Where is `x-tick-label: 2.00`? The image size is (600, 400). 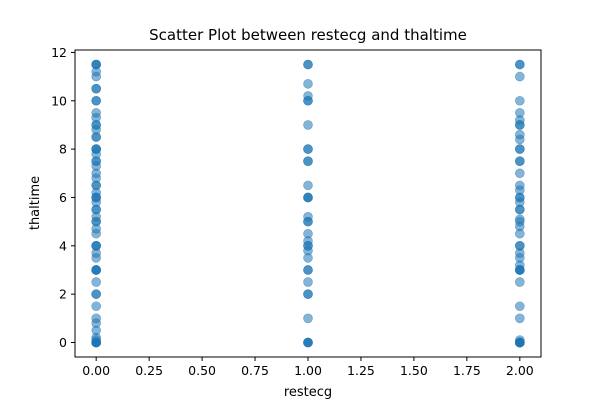
x-tick-label: 2.00 is located at coordinates (520, 370).